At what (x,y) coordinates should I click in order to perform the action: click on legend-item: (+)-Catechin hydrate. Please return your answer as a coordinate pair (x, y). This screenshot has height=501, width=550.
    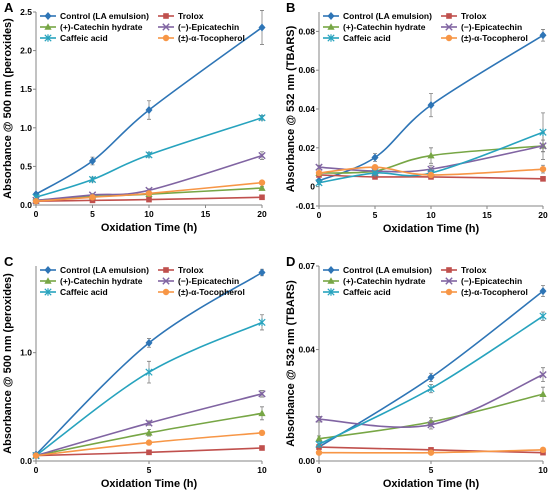
    Looking at the image, I should click on (91, 27).